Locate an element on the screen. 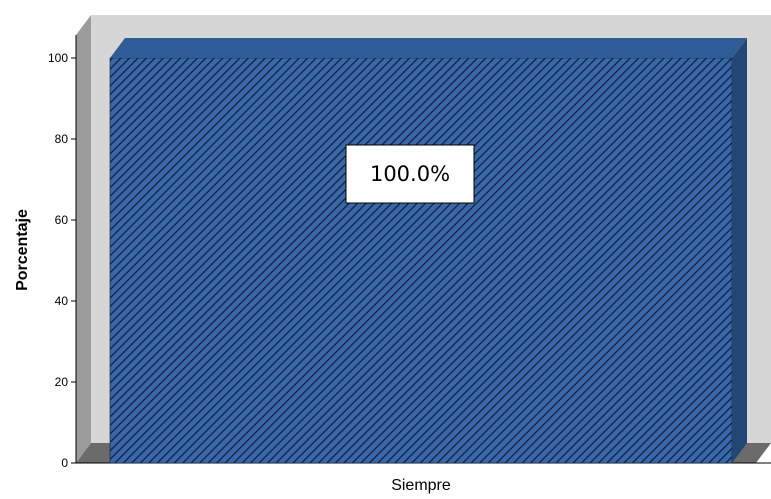  y-tick-label: 60 is located at coordinates (62, 220).